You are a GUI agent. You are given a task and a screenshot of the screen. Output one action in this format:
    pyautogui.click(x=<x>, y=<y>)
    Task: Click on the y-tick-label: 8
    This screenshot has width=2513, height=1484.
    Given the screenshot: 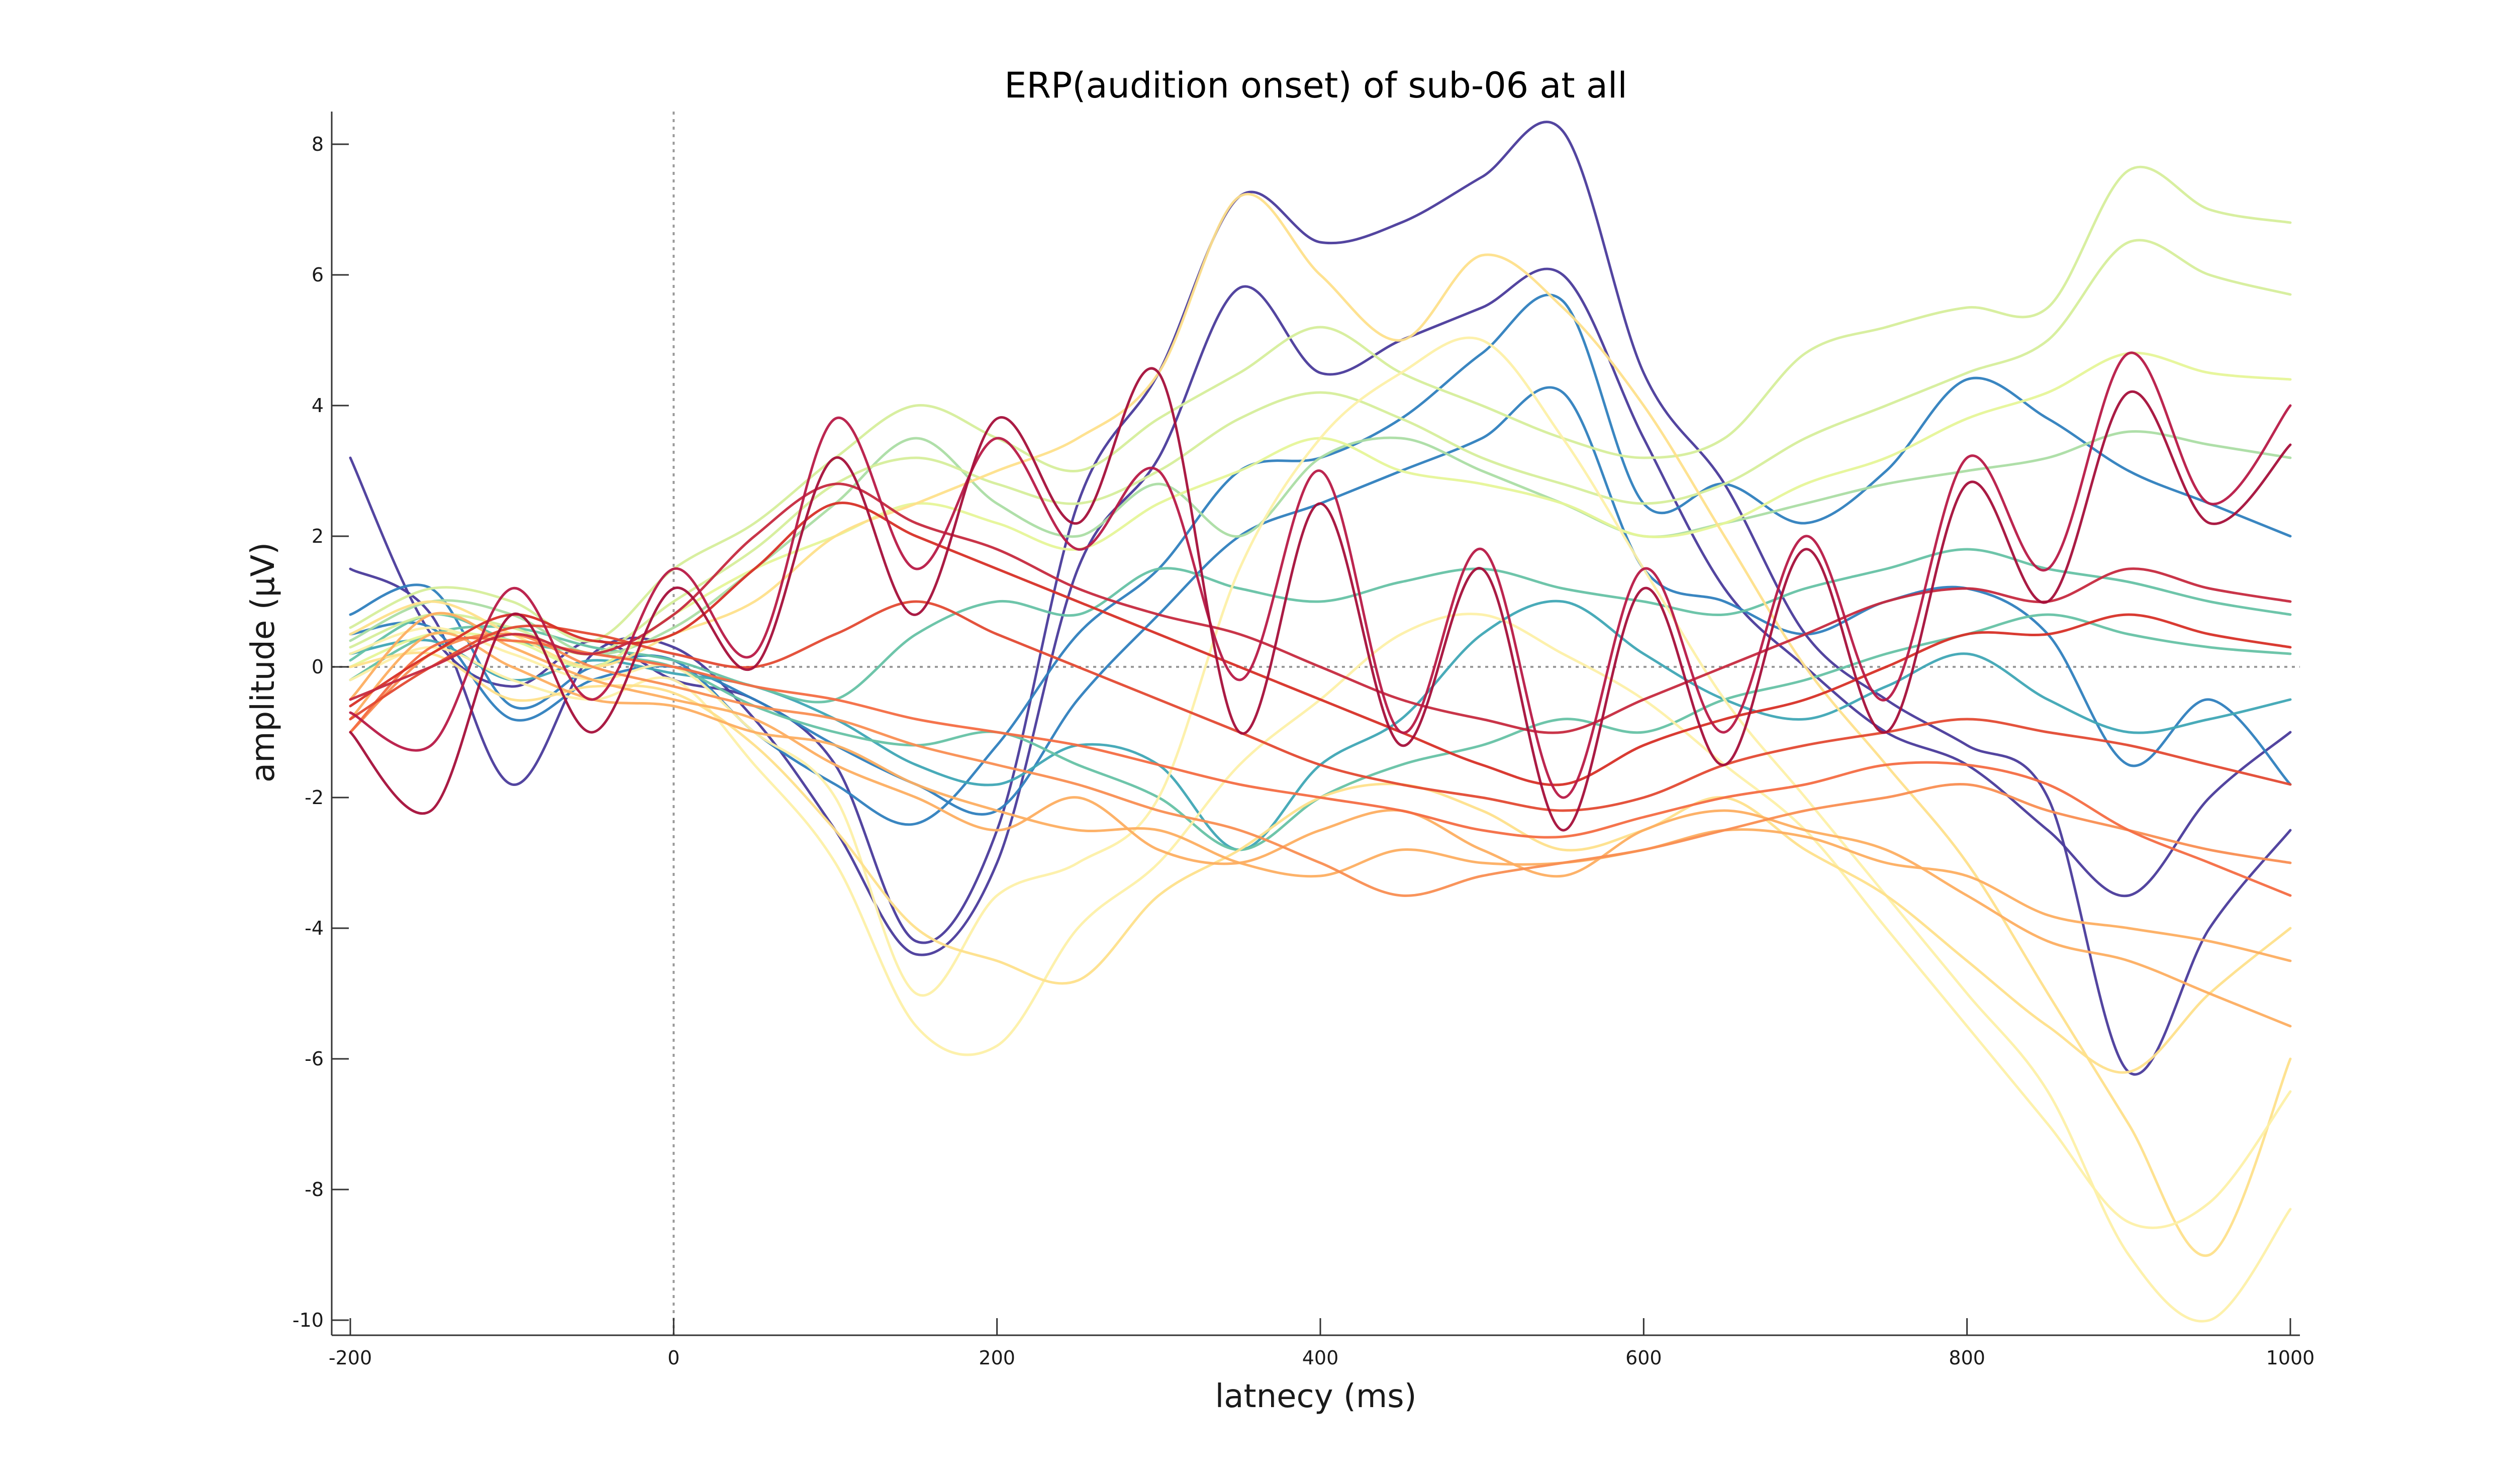 What is the action you would take?
    pyautogui.click(x=318, y=144)
    